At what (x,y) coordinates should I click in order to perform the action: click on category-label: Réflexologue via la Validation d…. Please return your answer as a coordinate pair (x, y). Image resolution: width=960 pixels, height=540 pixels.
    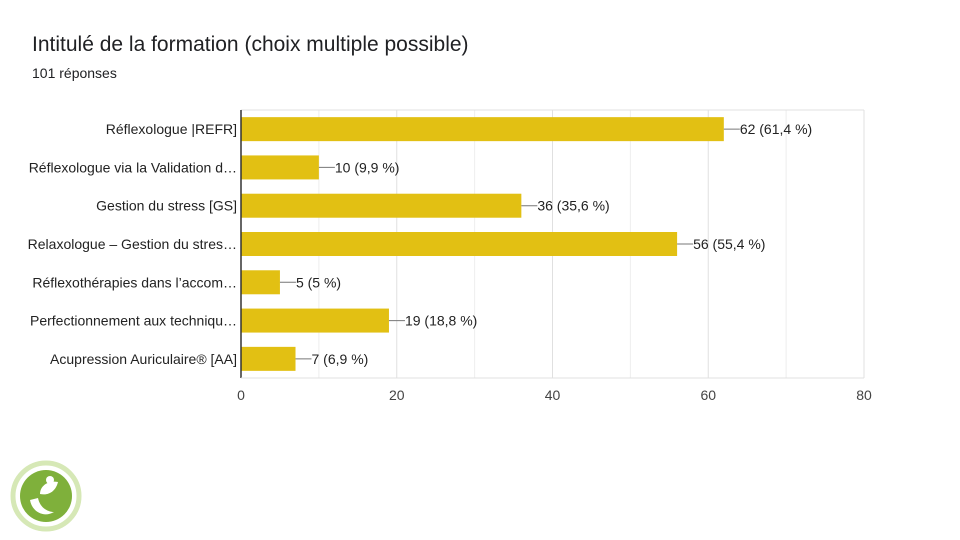
    Looking at the image, I should click on (133, 167).